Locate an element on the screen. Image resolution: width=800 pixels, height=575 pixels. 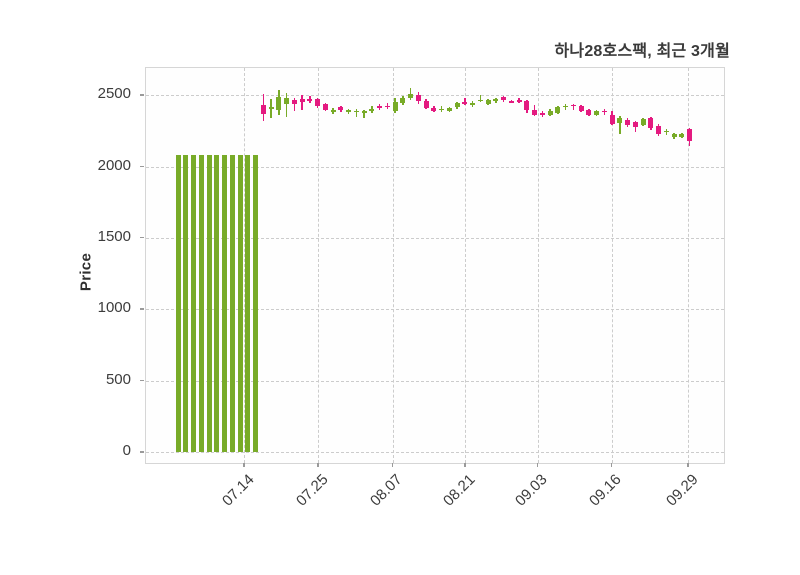
y-tick-label: 2000 is located at coordinates (114, 165).